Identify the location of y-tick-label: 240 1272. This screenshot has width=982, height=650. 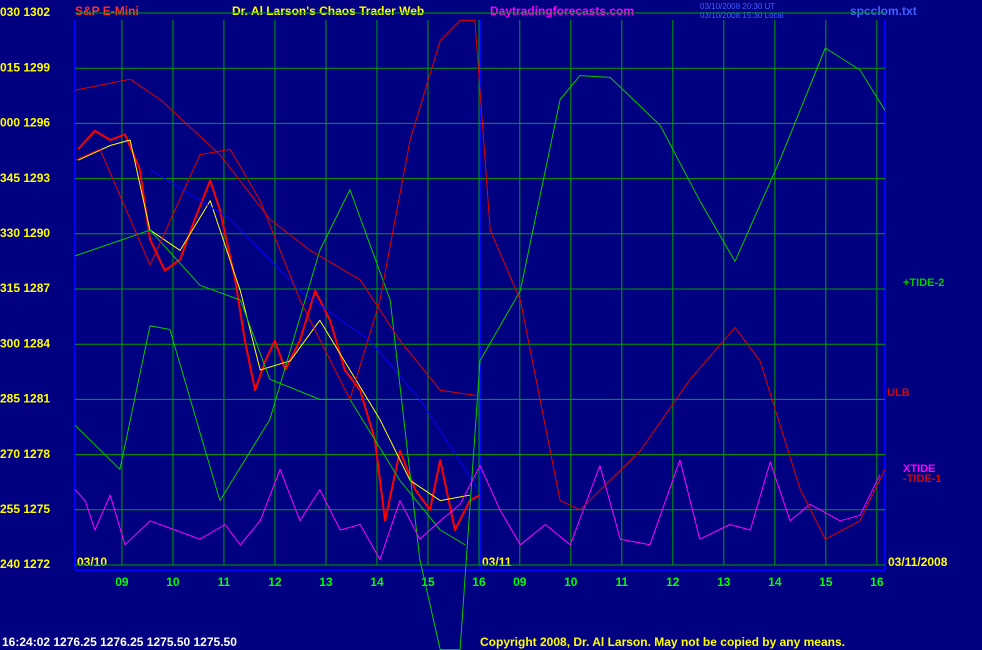
(25, 564).